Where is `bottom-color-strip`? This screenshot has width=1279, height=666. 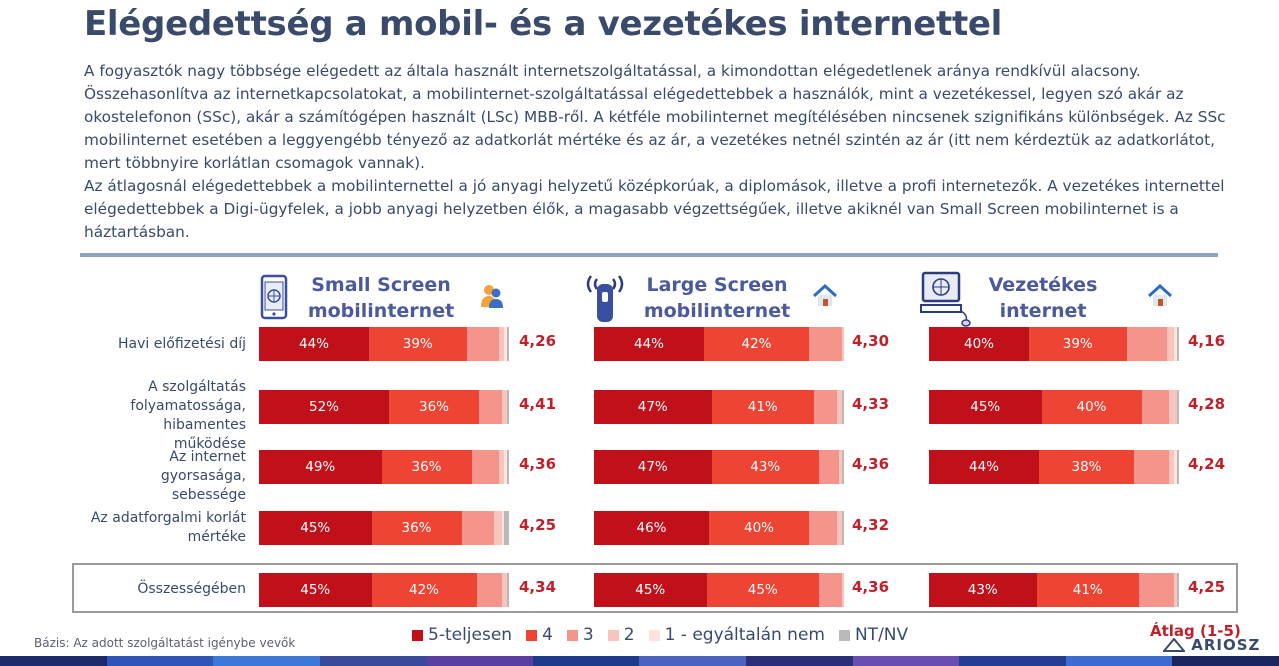 bottom-color-strip is located at coordinates (639, 661).